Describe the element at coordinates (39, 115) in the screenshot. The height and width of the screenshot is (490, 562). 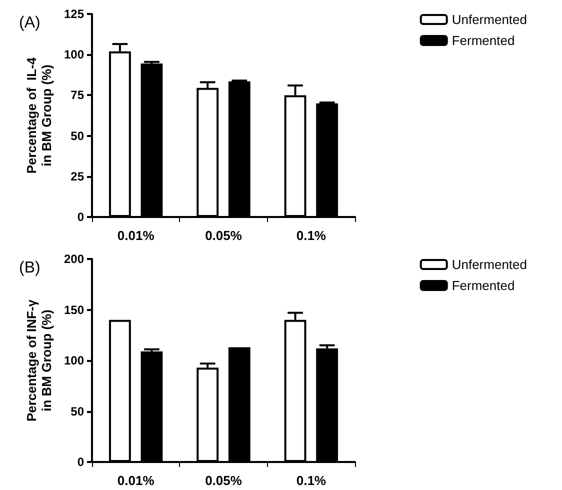
I see `y-axis-title: Percentage of IL-4 in BM Group (%)` at that location.